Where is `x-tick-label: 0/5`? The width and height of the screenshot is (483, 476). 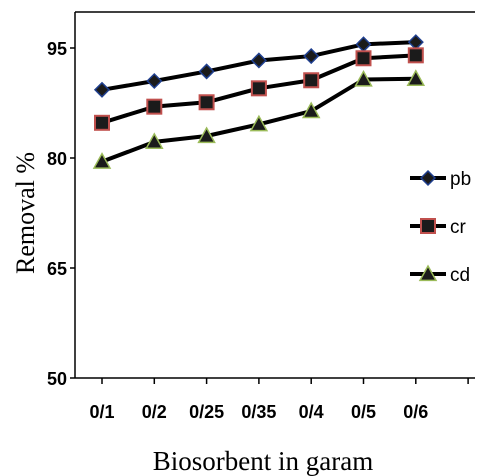 x-tick-label: 0/5 is located at coordinates (363, 412).